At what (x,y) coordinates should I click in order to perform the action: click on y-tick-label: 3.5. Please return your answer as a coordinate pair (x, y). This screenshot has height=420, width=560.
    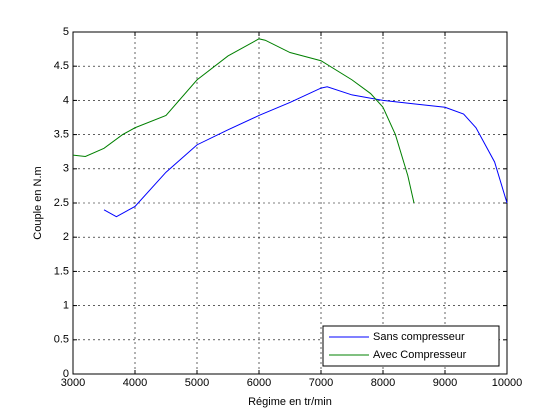
    Looking at the image, I should click on (61, 135).